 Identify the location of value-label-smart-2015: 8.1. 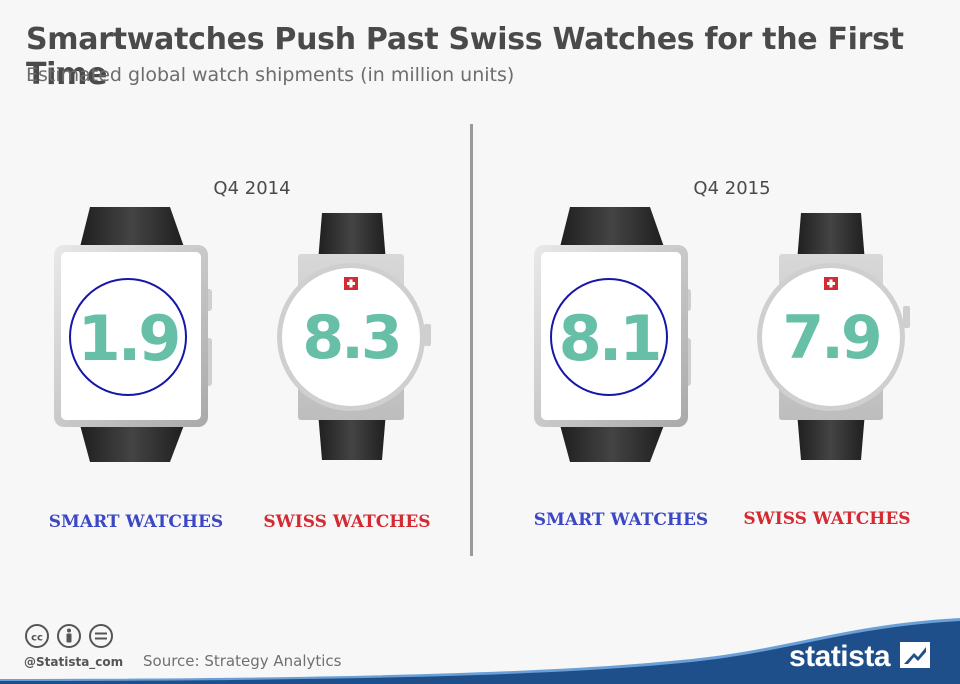
(609, 338).